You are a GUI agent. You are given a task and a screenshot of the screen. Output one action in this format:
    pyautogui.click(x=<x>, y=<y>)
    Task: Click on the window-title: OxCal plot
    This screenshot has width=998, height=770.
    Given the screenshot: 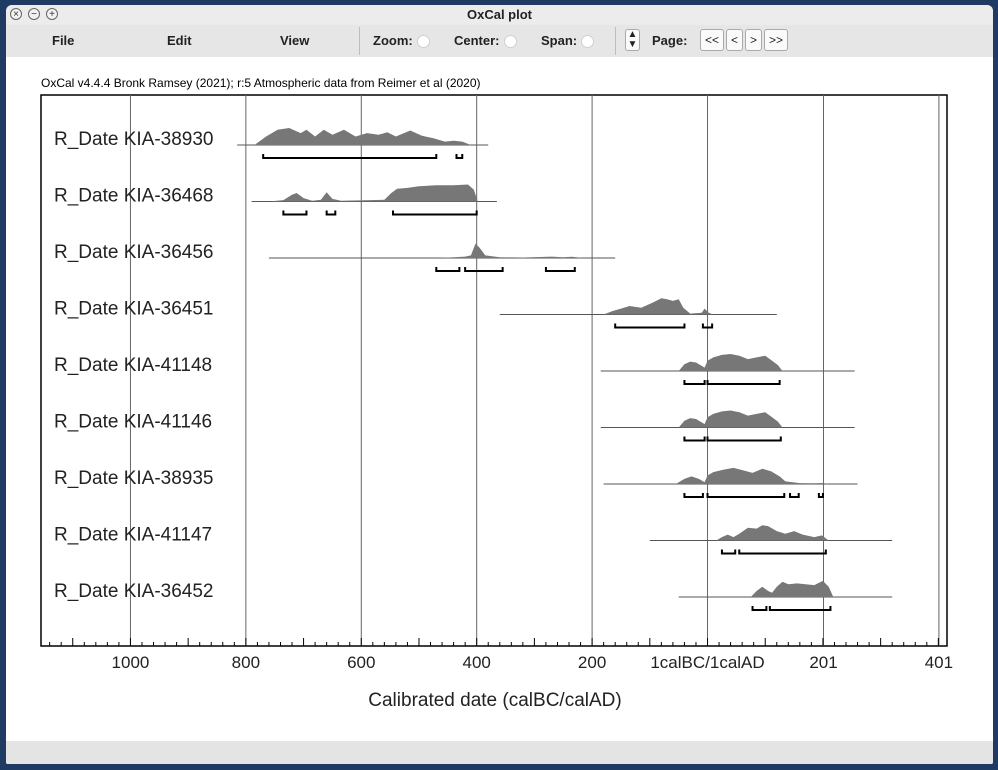 What is the action you would take?
    pyautogui.click(x=499, y=14)
    